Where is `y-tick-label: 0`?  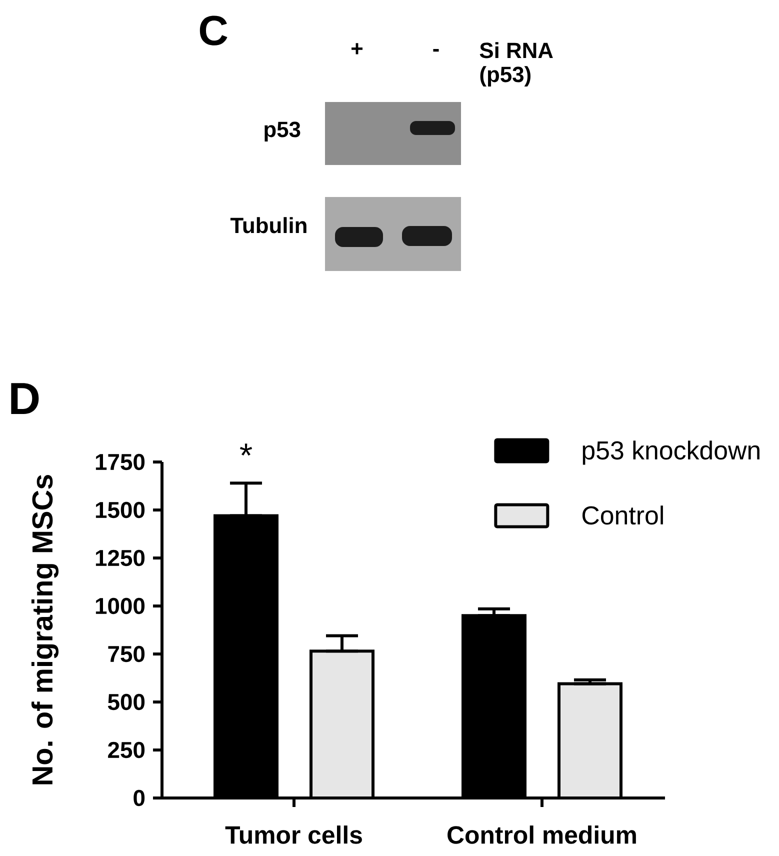 y-tick-label: 0 is located at coordinates (139, 798).